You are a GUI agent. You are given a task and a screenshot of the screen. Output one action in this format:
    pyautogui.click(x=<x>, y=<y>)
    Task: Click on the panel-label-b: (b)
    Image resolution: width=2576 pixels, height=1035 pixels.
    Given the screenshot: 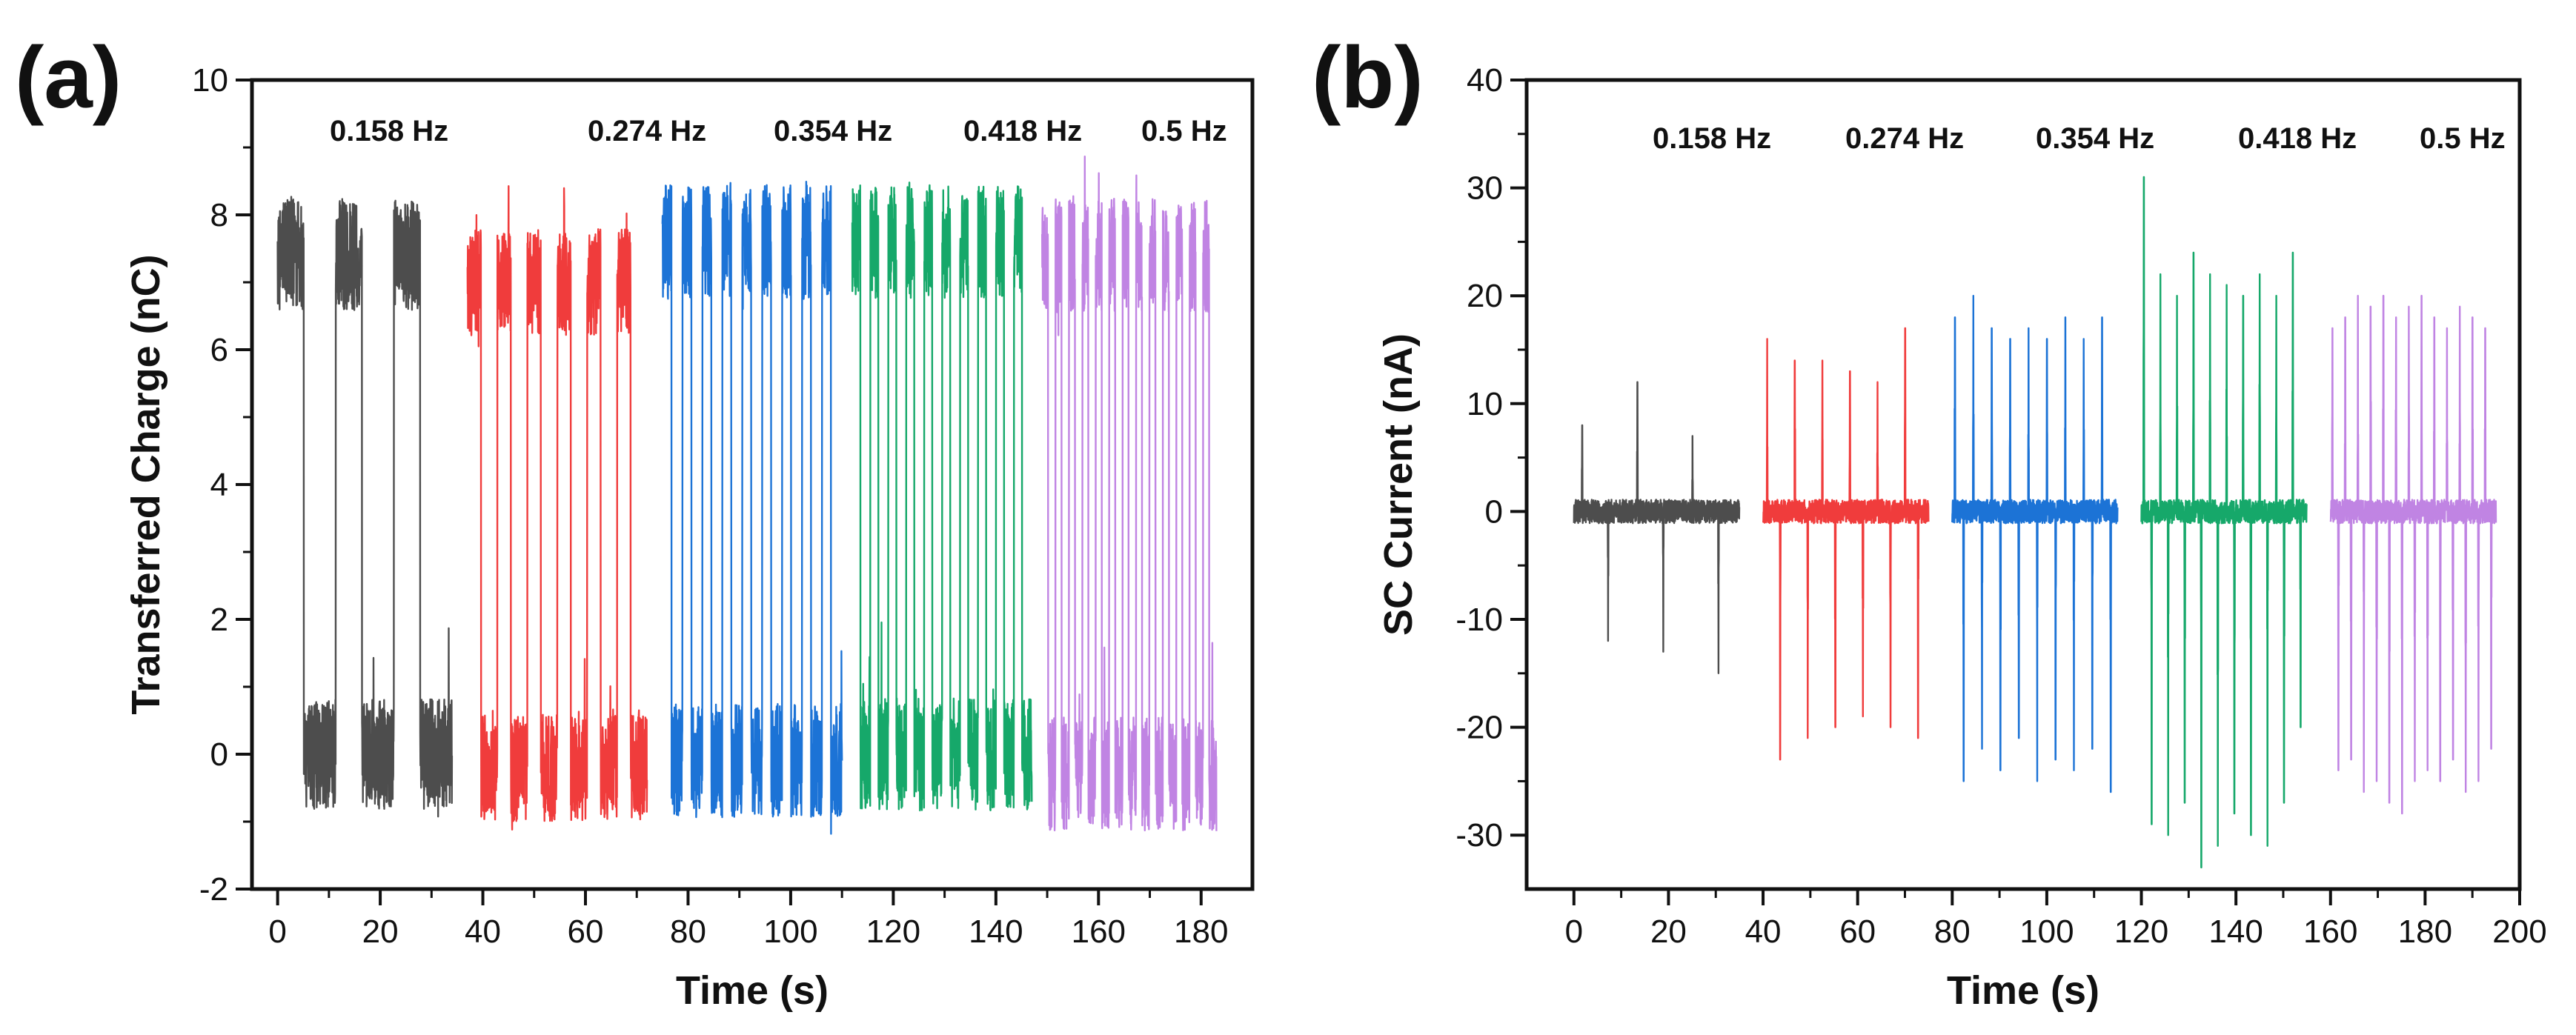 What is the action you would take?
    pyautogui.click(x=1368, y=78)
    